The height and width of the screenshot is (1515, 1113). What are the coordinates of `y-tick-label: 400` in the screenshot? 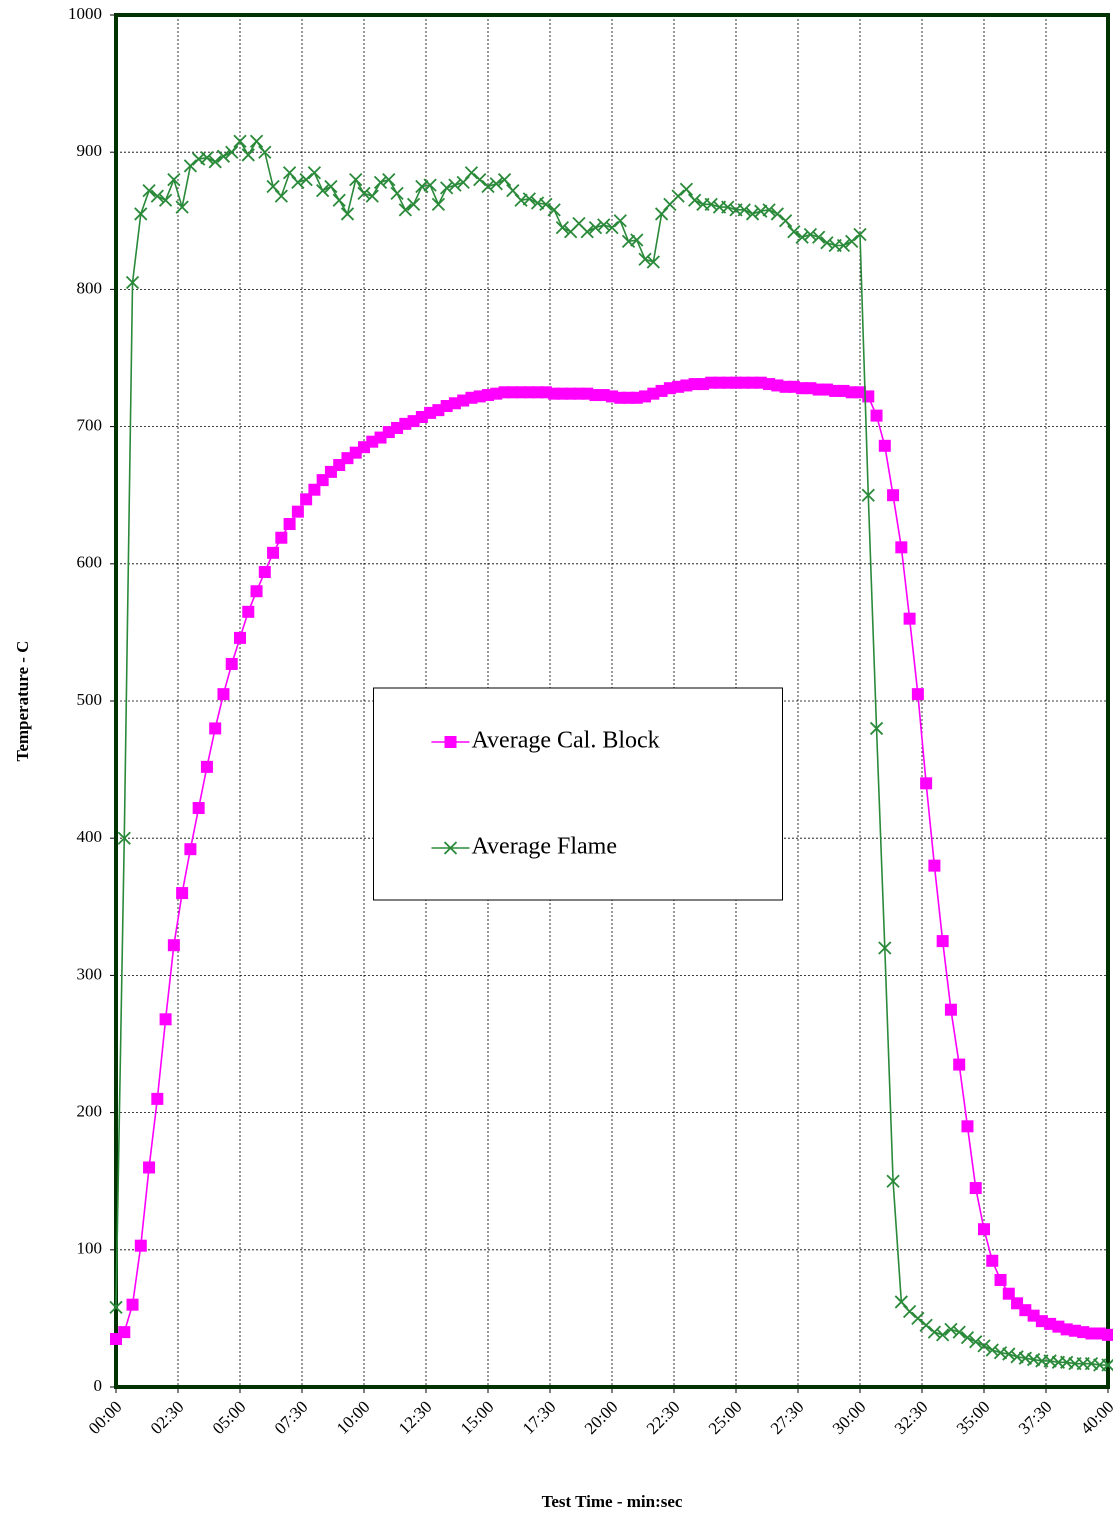 It's located at (90, 836).